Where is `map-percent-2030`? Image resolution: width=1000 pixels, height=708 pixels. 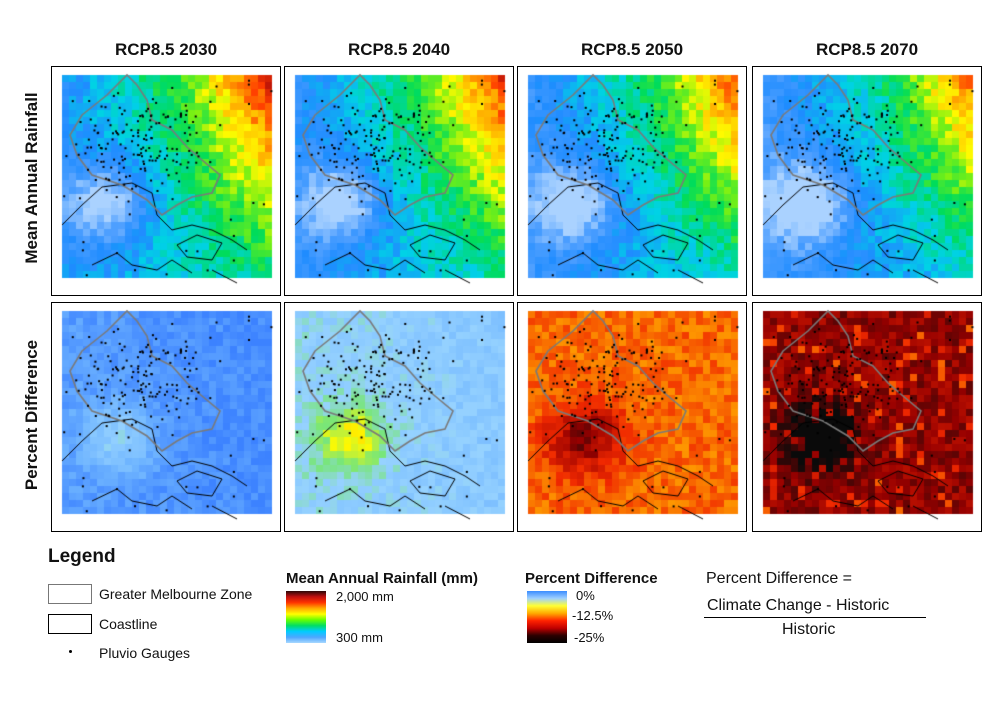
map-percent-2030 is located at coordinates (166, 417).